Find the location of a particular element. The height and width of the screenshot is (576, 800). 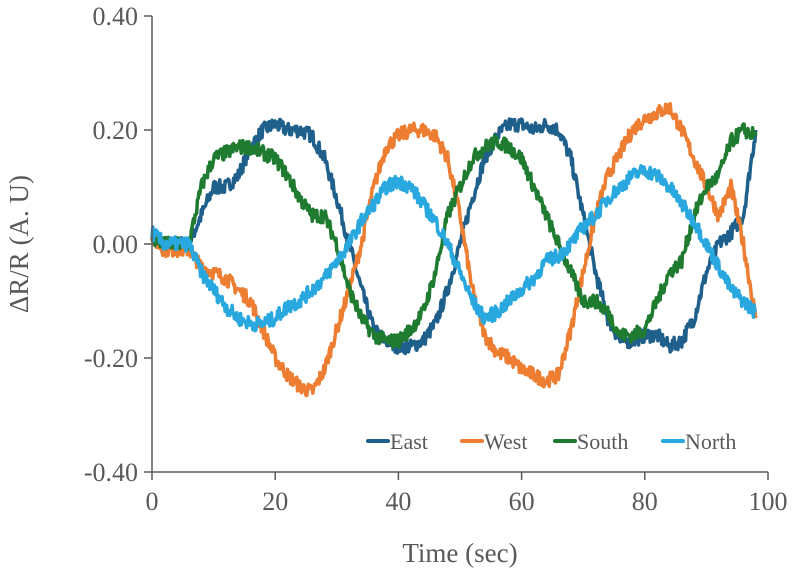

x-tick-label: 80 is located at coordinates (645, 501).